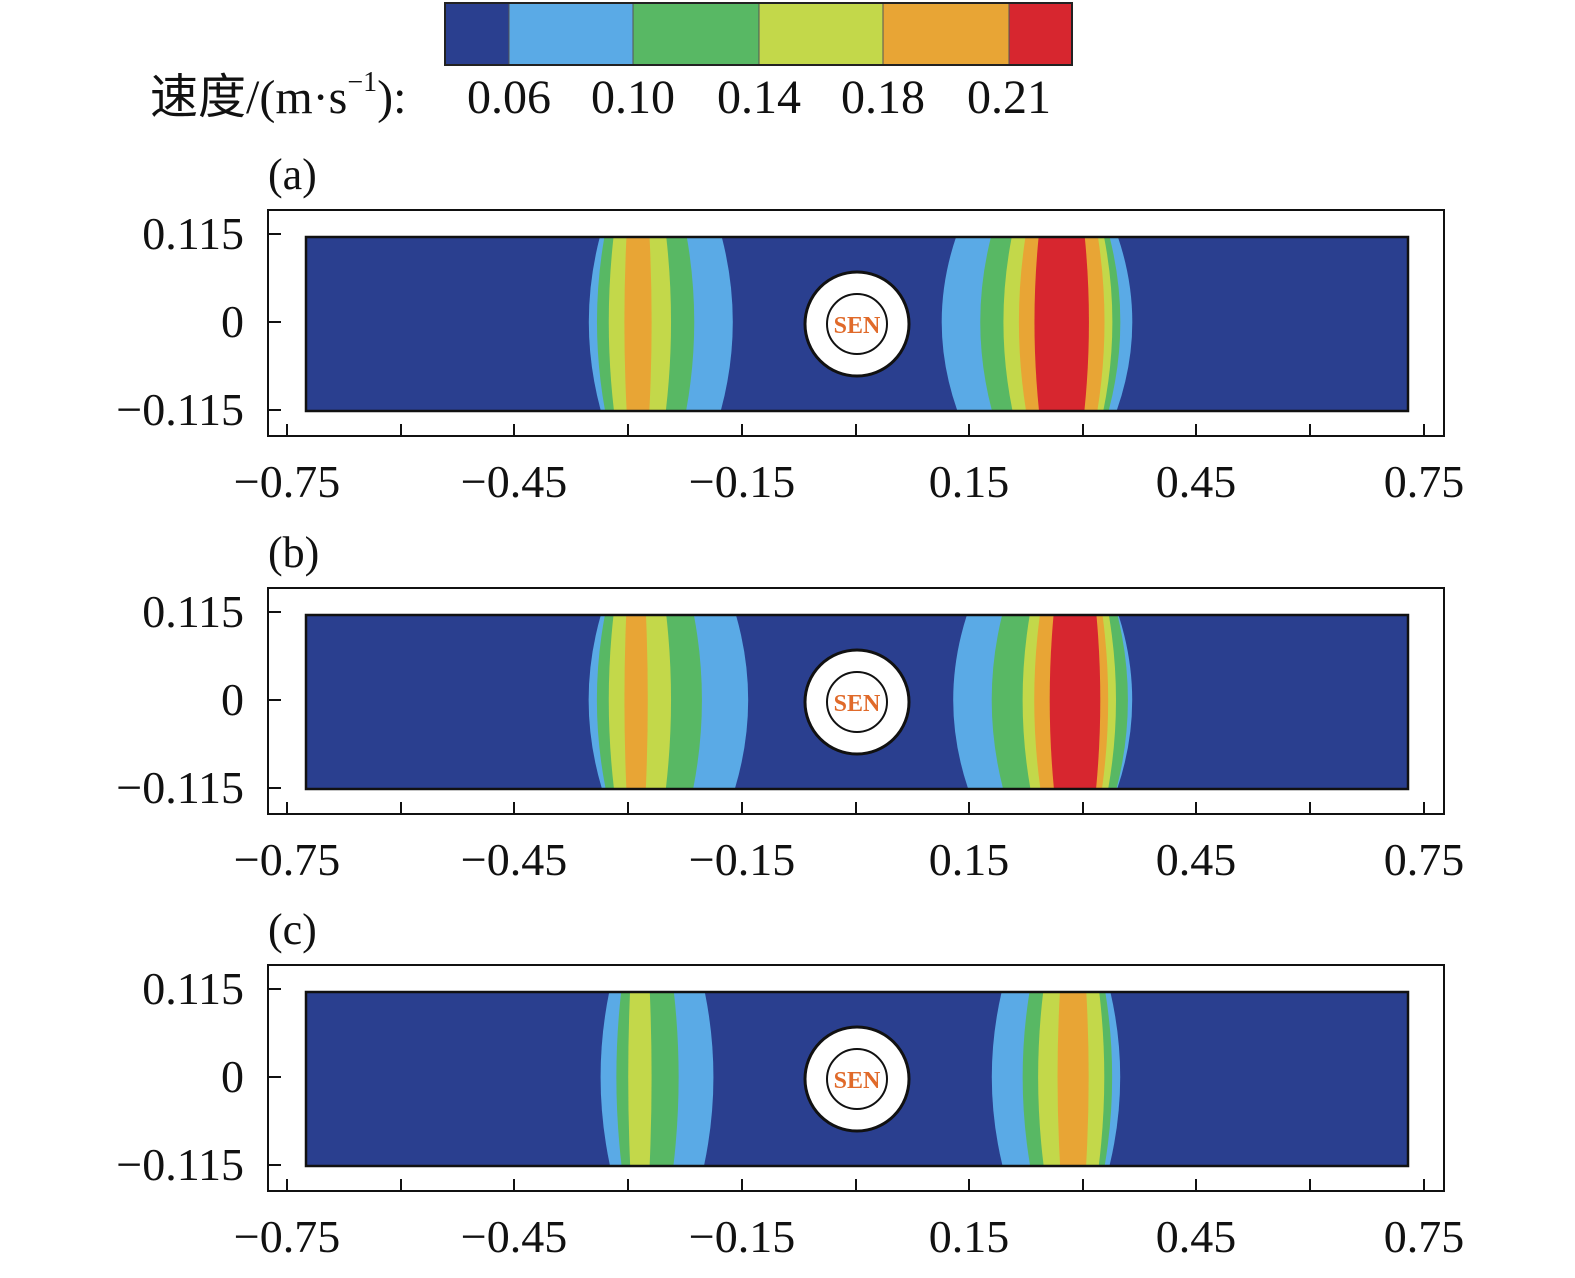 The height and width of the screenshot is (1278, 1575). I want to click on legend-tick-label: 0.14, so click(759, 97).